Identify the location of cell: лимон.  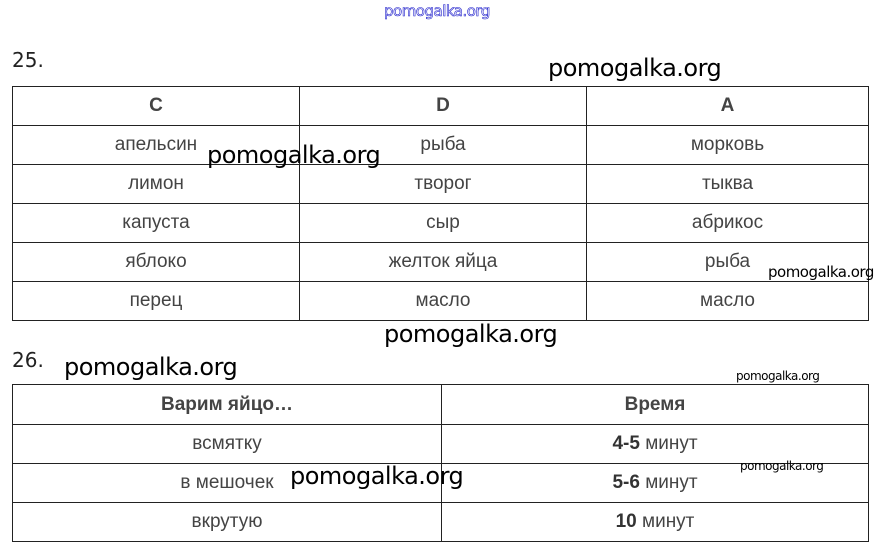
(156, 184).